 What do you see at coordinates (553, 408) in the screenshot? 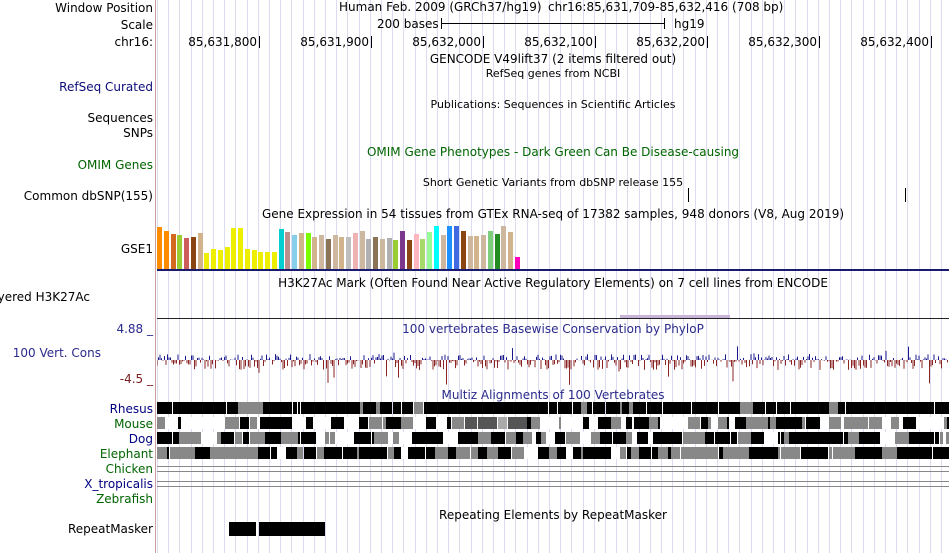
I see `multiz-row-rhesus` at bounding box center [553, 408].